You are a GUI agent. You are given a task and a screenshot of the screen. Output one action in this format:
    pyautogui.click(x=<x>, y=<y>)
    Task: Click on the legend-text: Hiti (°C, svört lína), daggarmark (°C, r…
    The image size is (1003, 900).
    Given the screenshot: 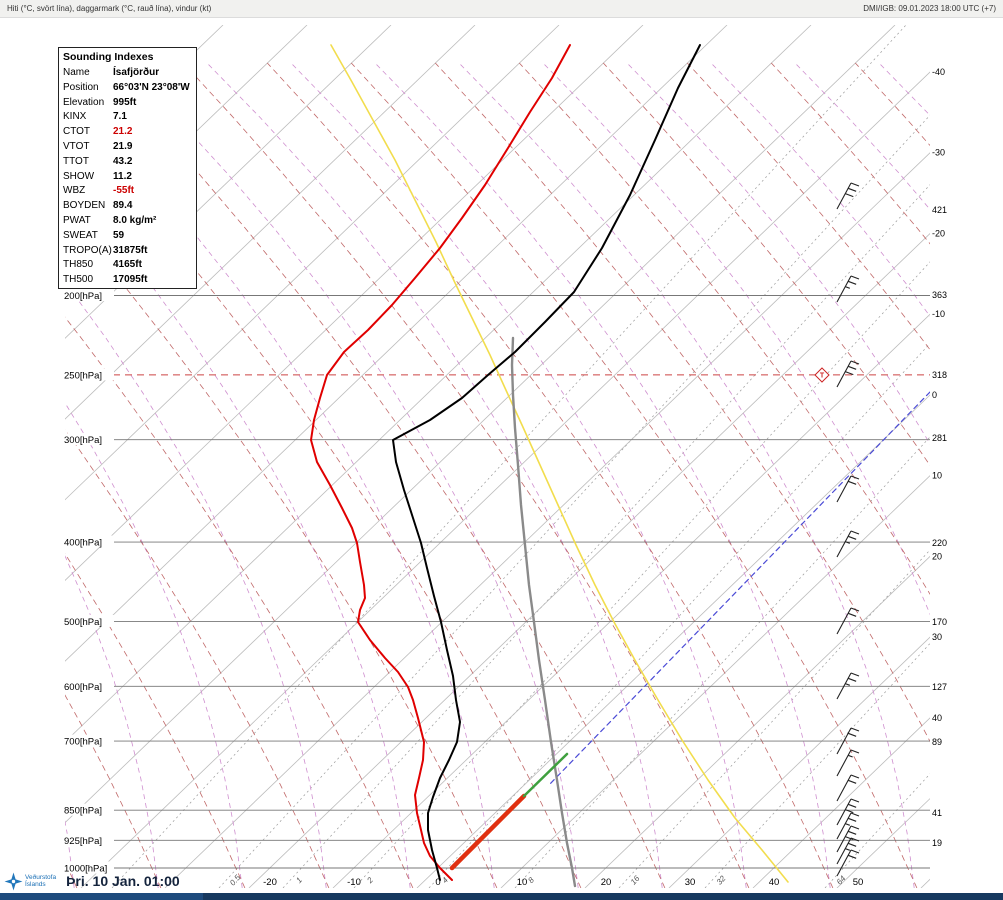 What is the action you would take?
    pyautogui.click(x=109, y=8)
    